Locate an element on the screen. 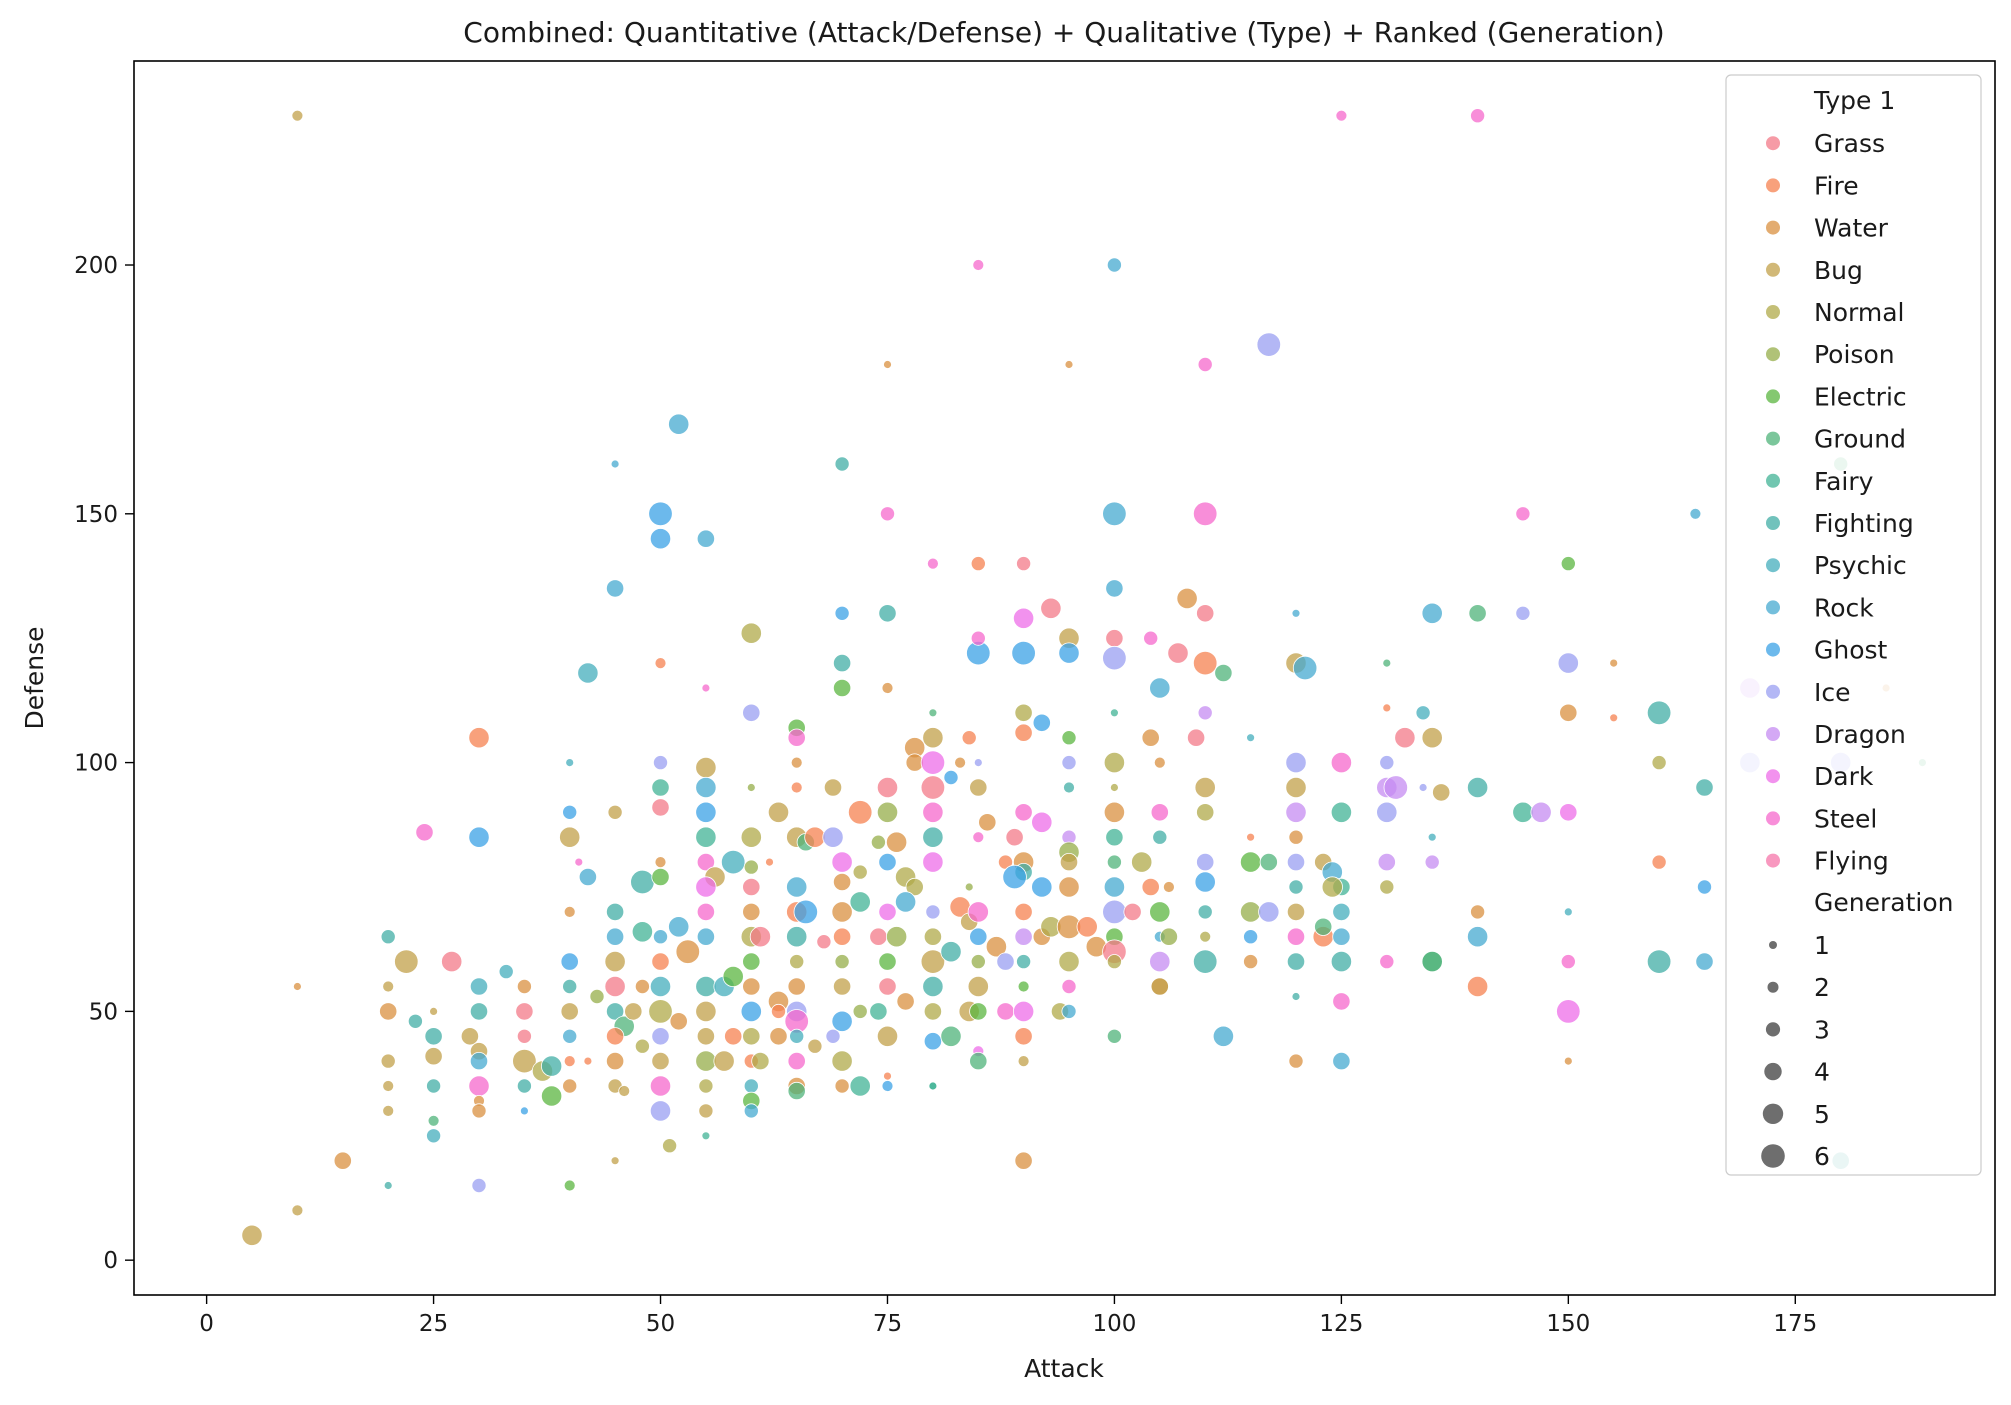 The image size is (2011, 1405). legend-marker is located at coordinates (1773, 523).